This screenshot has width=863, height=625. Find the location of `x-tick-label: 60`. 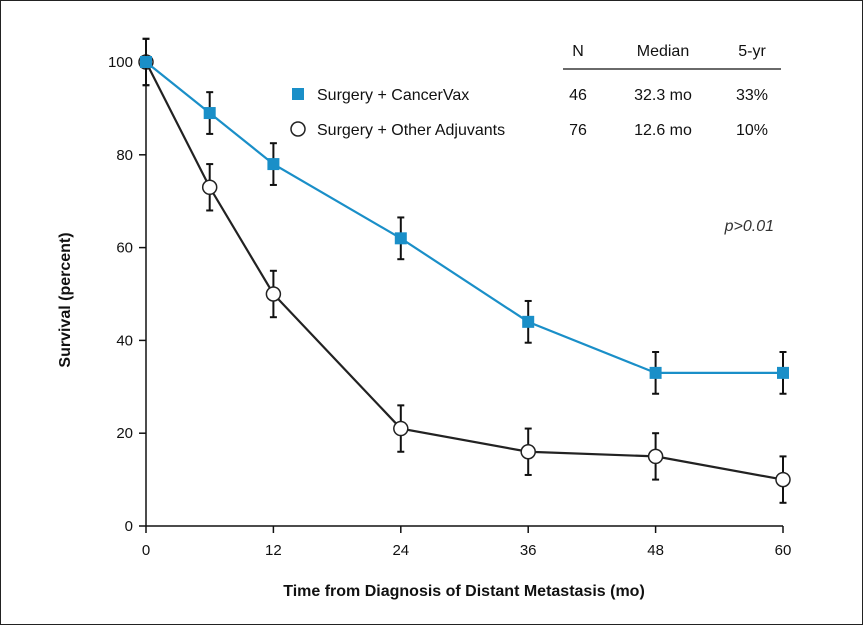

x-tick-label: 60 is located at coordinates (783, 550).